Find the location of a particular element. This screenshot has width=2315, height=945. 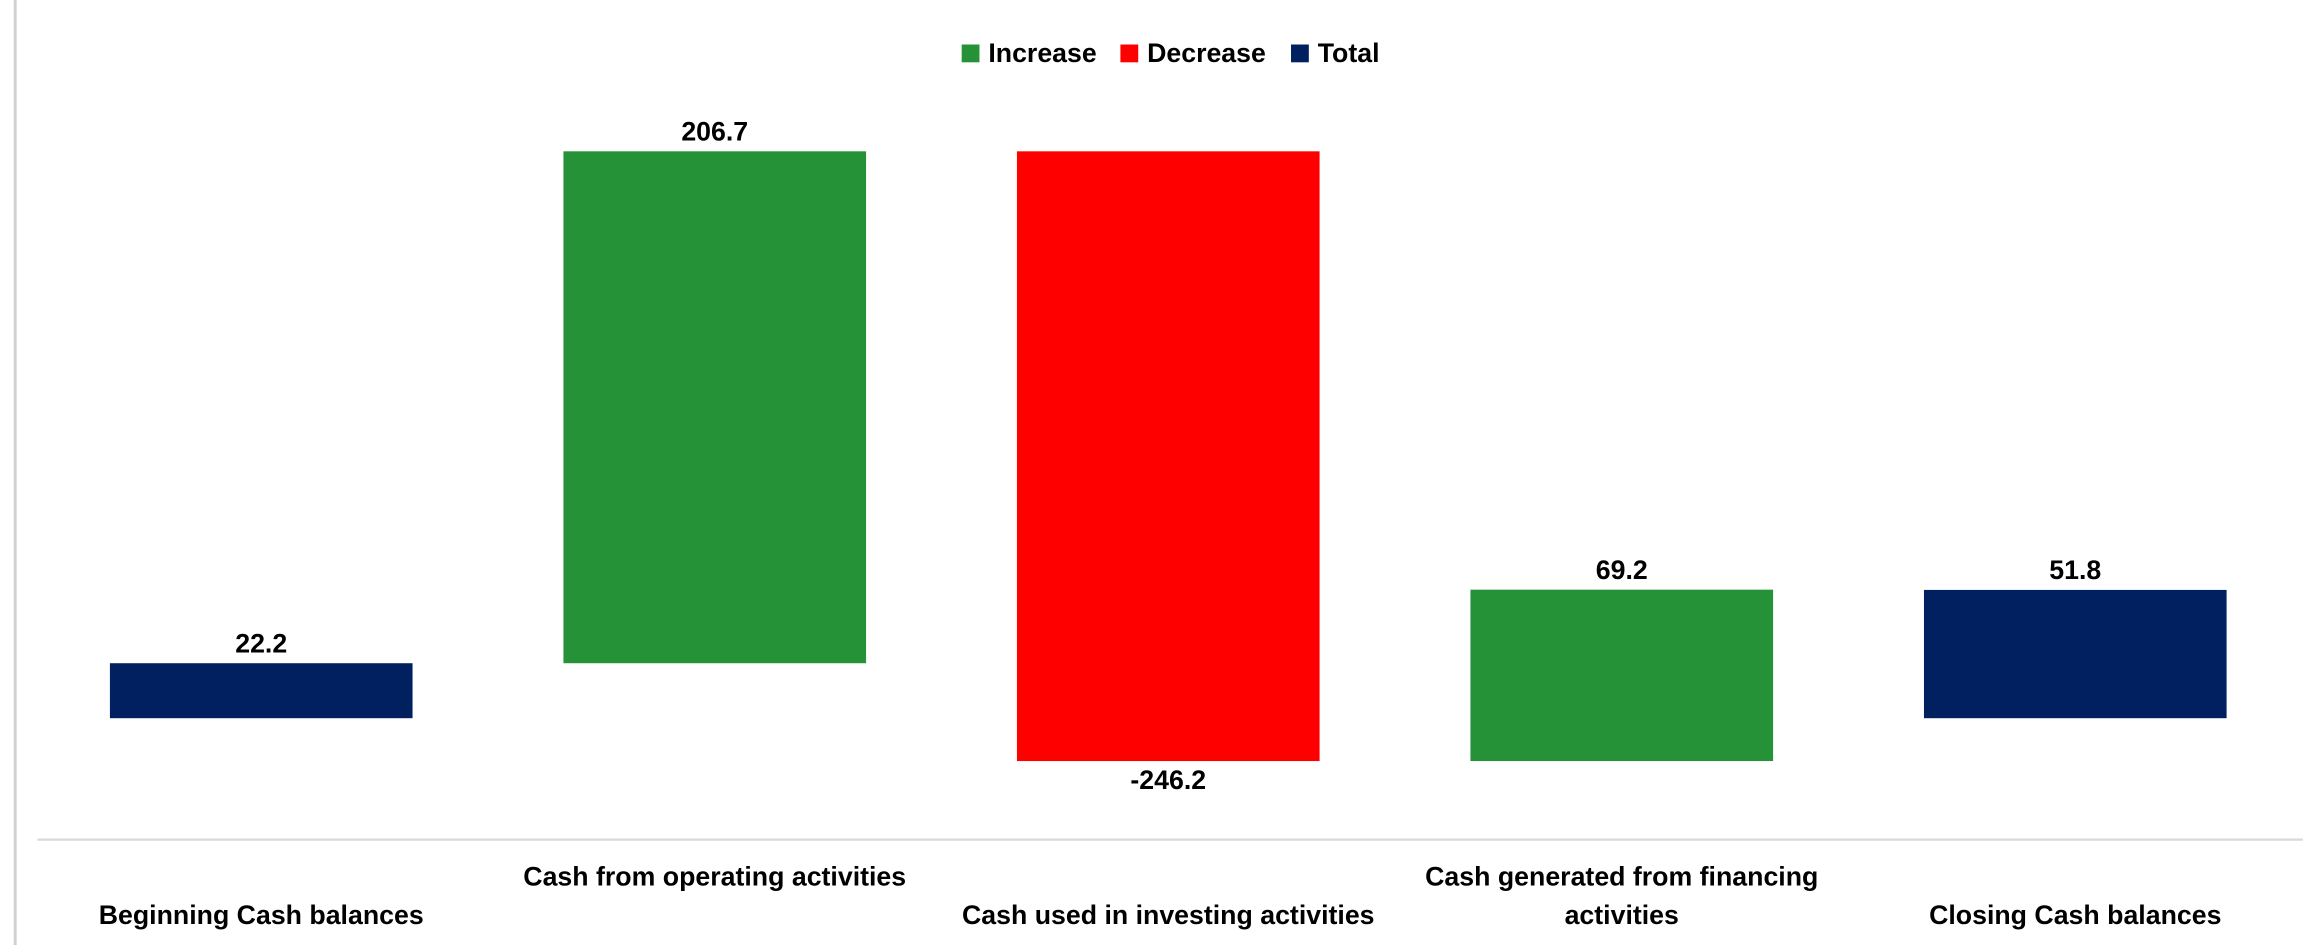

legend-label: Total is located at coordinates (1349, 53).